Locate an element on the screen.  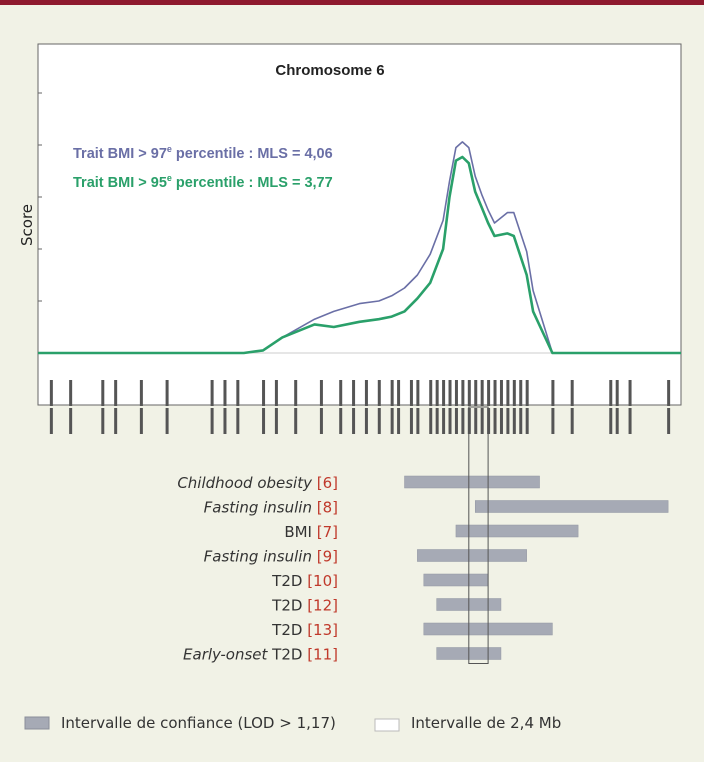
series-label-97: Trait BMI > 97e percentile : MLS = 4,06 is located at coordinates (203, 153).